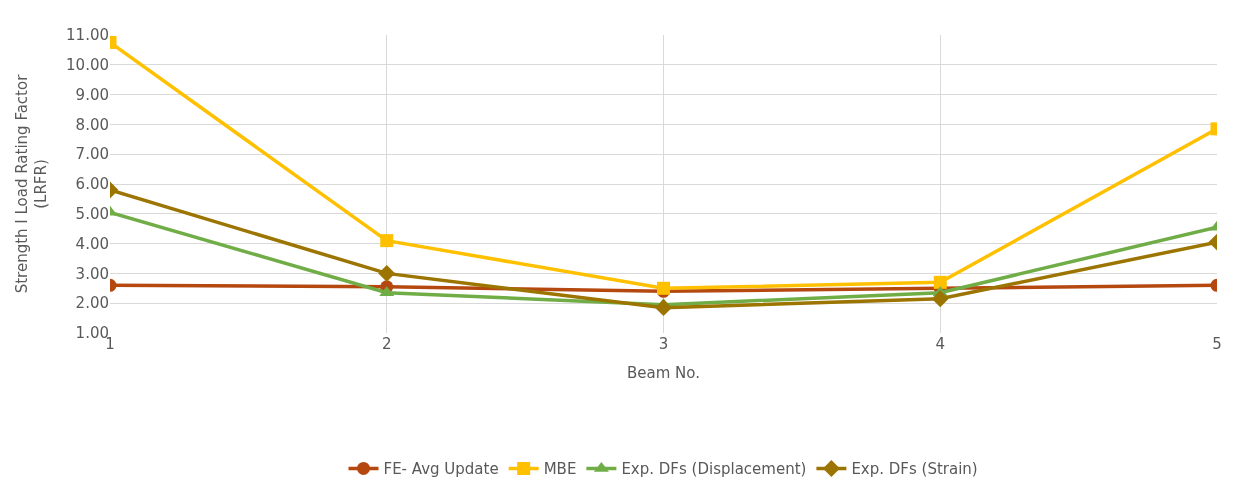  I want to click on y-tick-label: 5.00, so click(92, 214).